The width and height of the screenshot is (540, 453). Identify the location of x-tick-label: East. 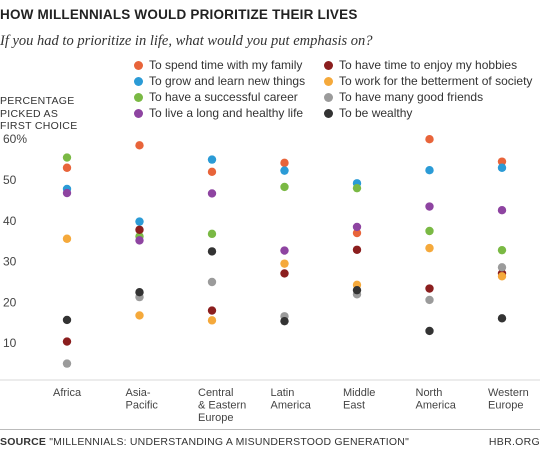
(354, 406).